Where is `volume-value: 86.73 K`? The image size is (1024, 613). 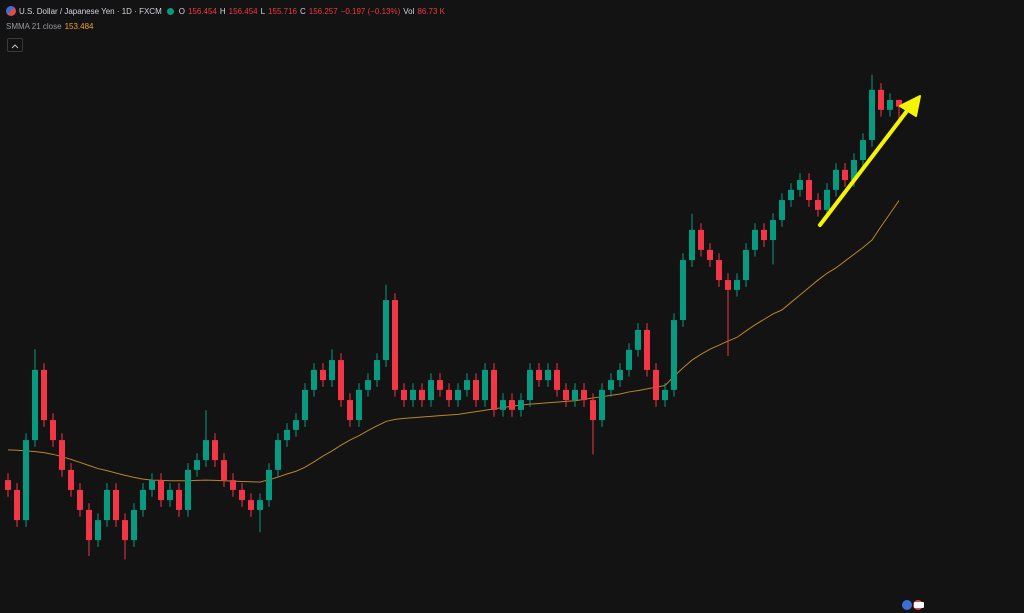 volume-value: 86.73 K is located at coordinates (431, 11).